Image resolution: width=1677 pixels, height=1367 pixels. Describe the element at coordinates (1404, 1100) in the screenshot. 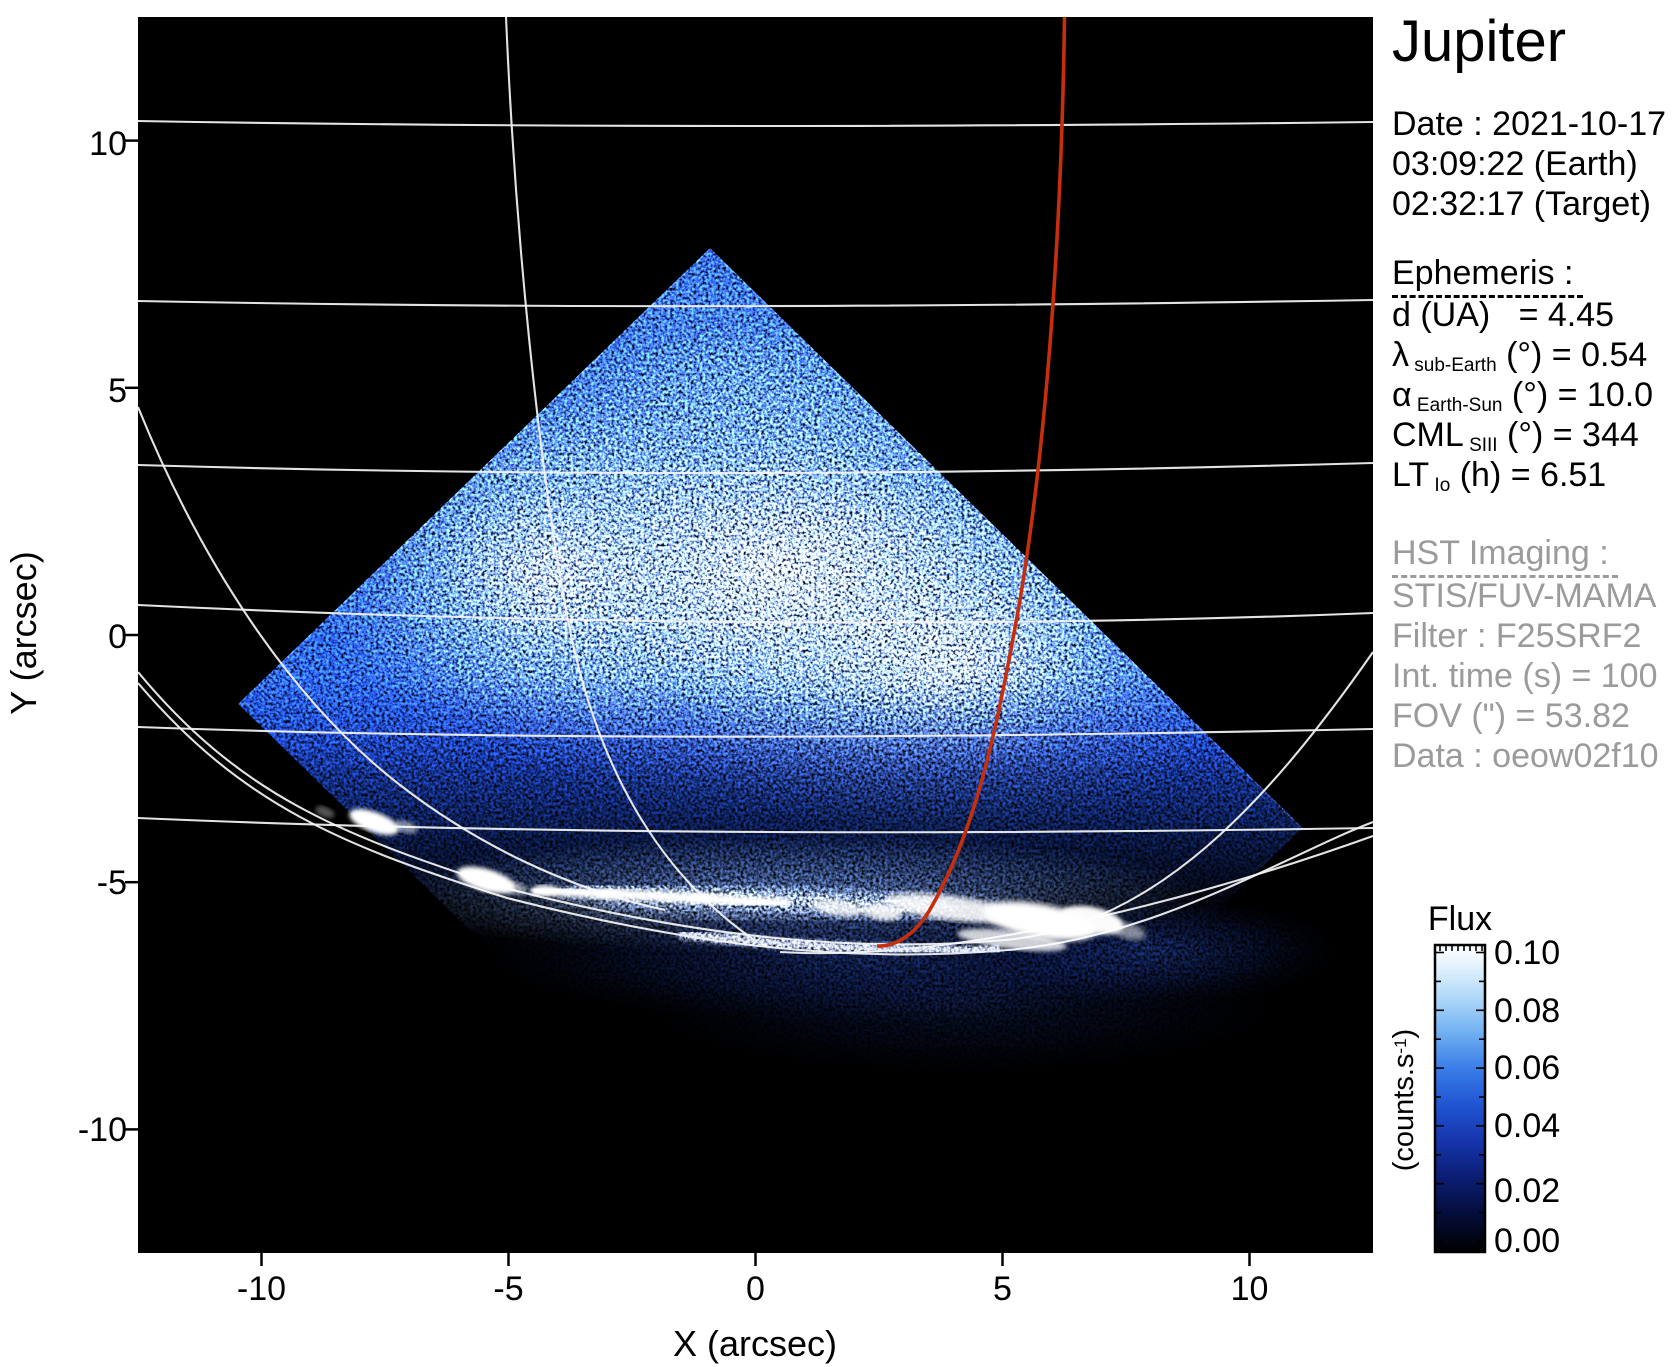

I see `svg-text: (counts.s-1)` at that location.